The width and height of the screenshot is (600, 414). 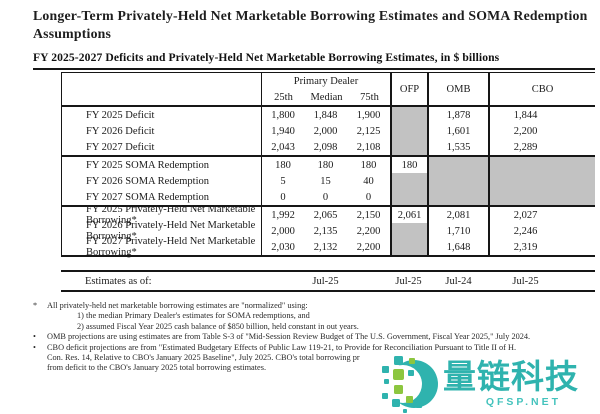 What do you see at coordinates (282, 215) in the screenshot?
I see `cell-pd-25th: 1,992` at bounding box center [282, 215].